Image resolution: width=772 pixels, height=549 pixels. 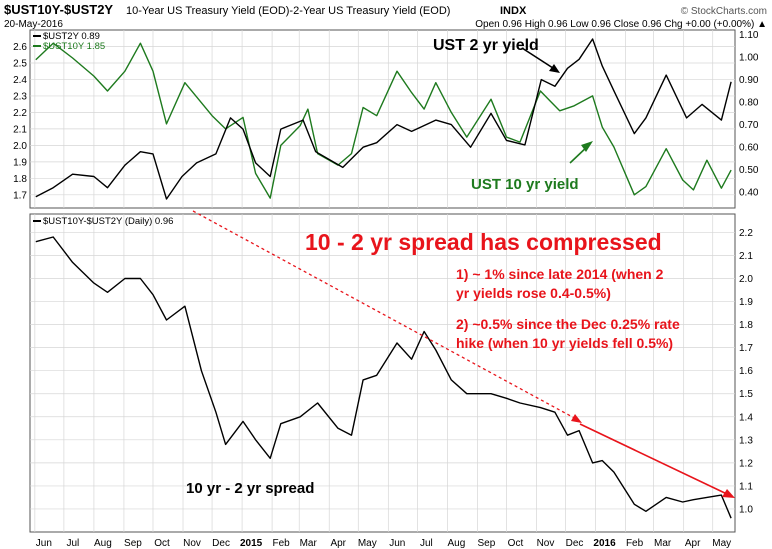 What do you see at coordinates (513, 11) in the screenshot?
I see `chart-exchange: INDX` at bounding box center [513, 11].